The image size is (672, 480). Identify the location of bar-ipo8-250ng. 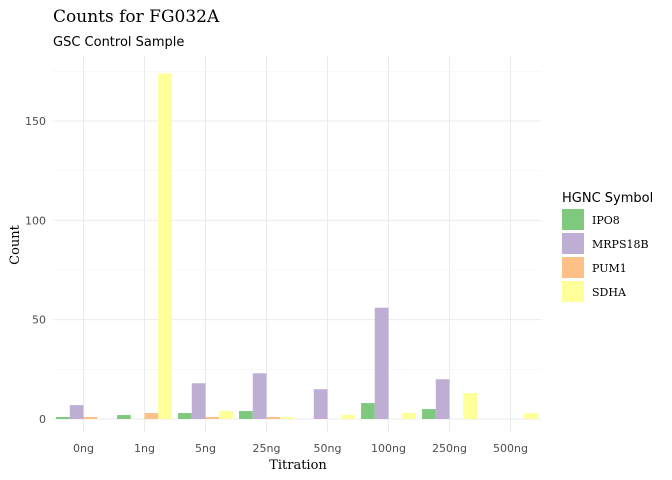
(429, 414).